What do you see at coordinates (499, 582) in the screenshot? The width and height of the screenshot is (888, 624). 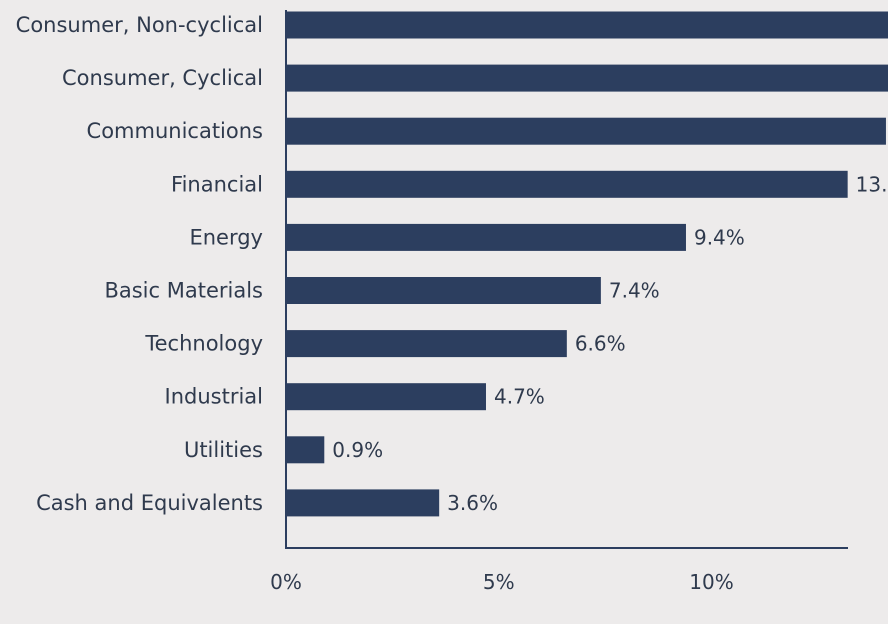 I see `x-tick-label-5: 5%` at bounding box center [499, 582].